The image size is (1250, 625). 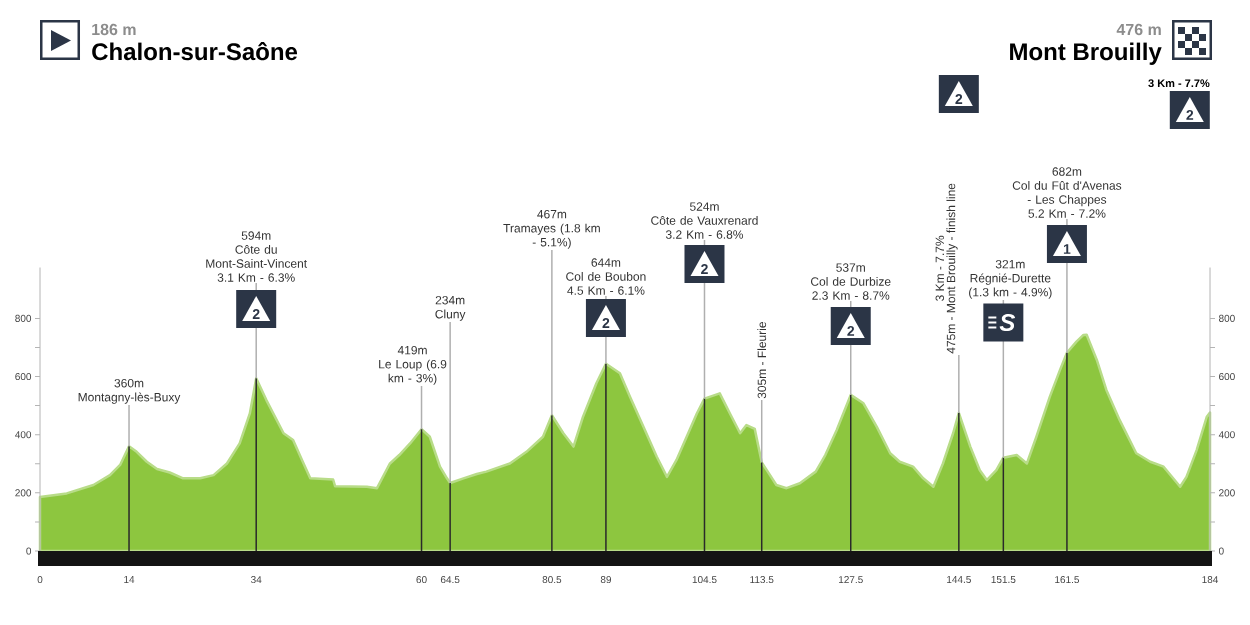 I want to click on x-tick-label: 64.5, so click(x=450, y=580).